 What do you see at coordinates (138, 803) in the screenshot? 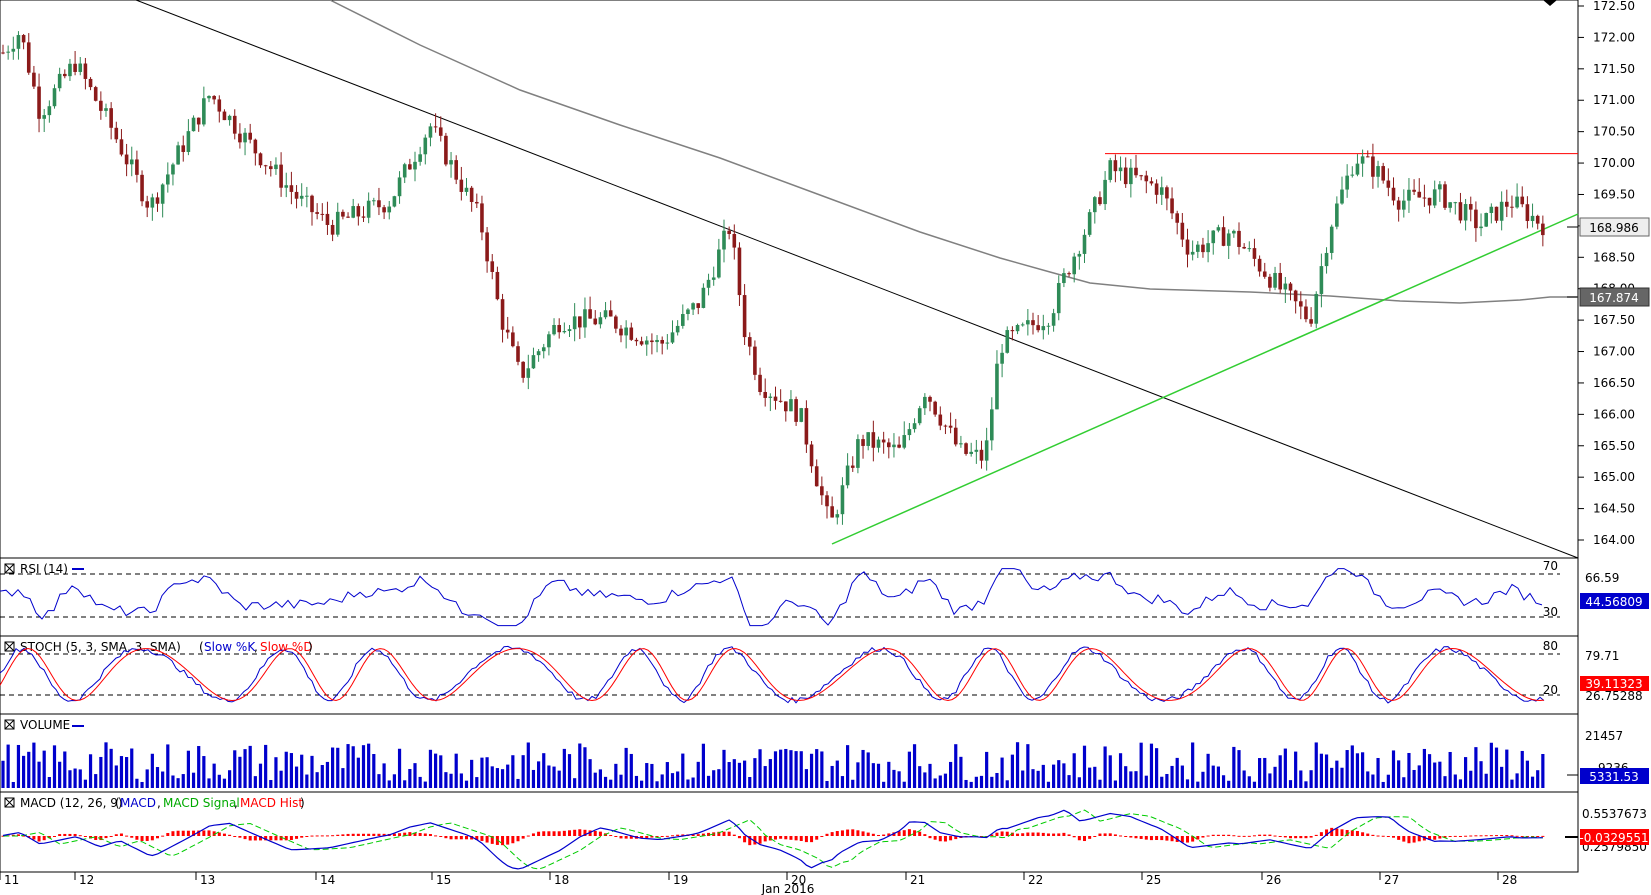
I see `macd-legend-macd: MACD` at bounding box center [138, 803].